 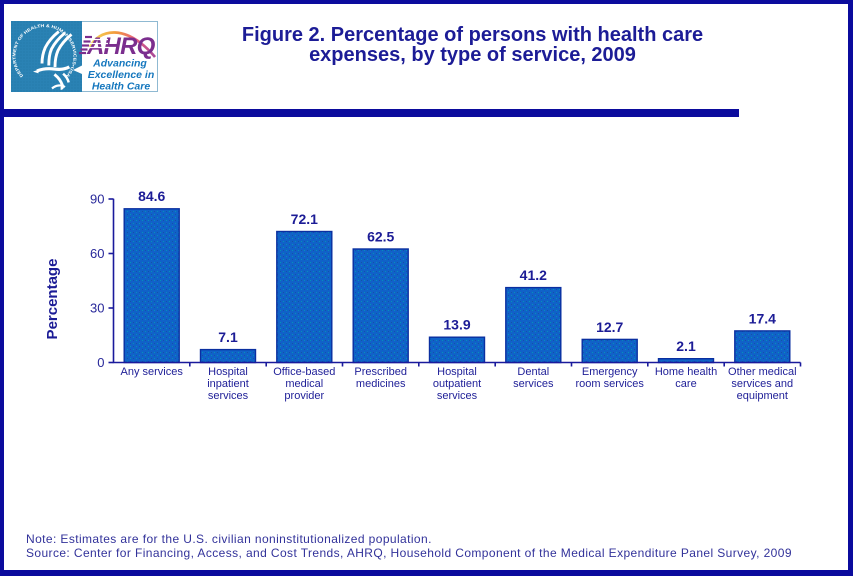 What do you see at coordinates (97, 199) in the screenshot?
I see `svg-text: 90` at bounding box center [97, 199].